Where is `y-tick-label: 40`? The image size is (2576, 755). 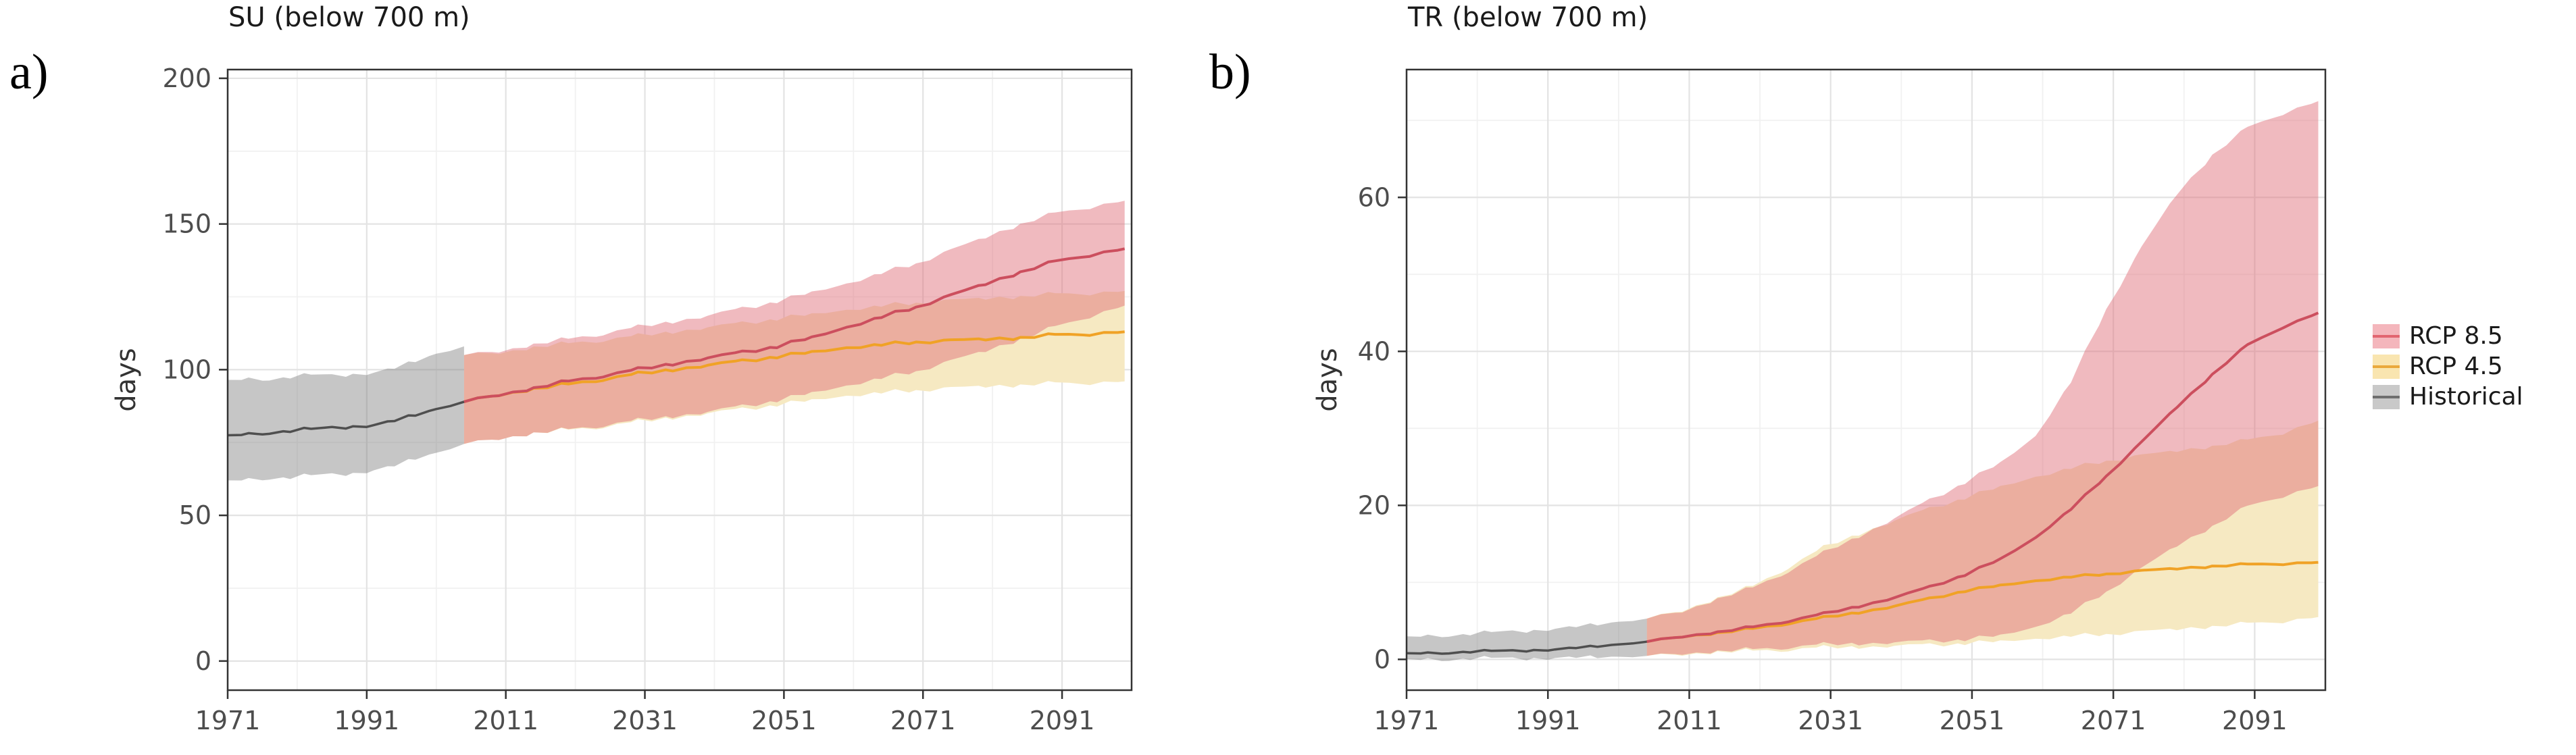 y-tick-label: 40 is located at coordinates (1374, 351).